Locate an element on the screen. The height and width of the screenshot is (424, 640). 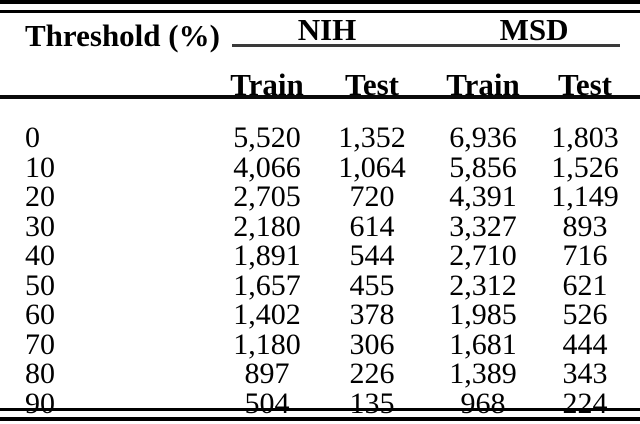
nih-train-cell: 504 is located at coordinates (267, 403).